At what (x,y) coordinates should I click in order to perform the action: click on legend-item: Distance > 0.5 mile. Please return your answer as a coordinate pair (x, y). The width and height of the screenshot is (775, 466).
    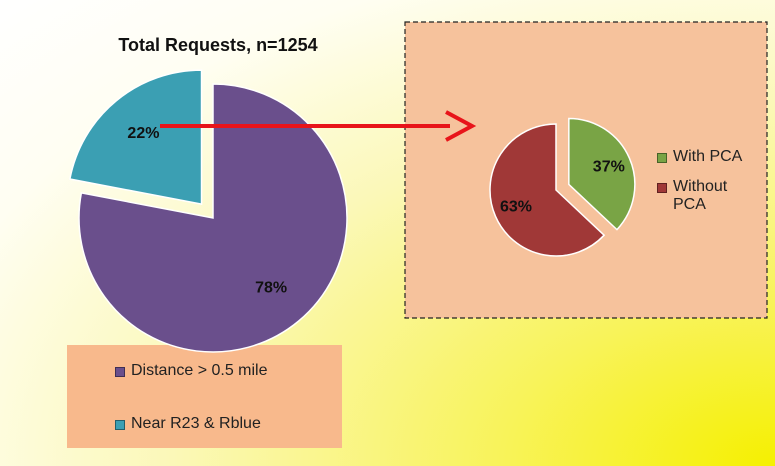
    Looking at the image, I should click on (225, 371).